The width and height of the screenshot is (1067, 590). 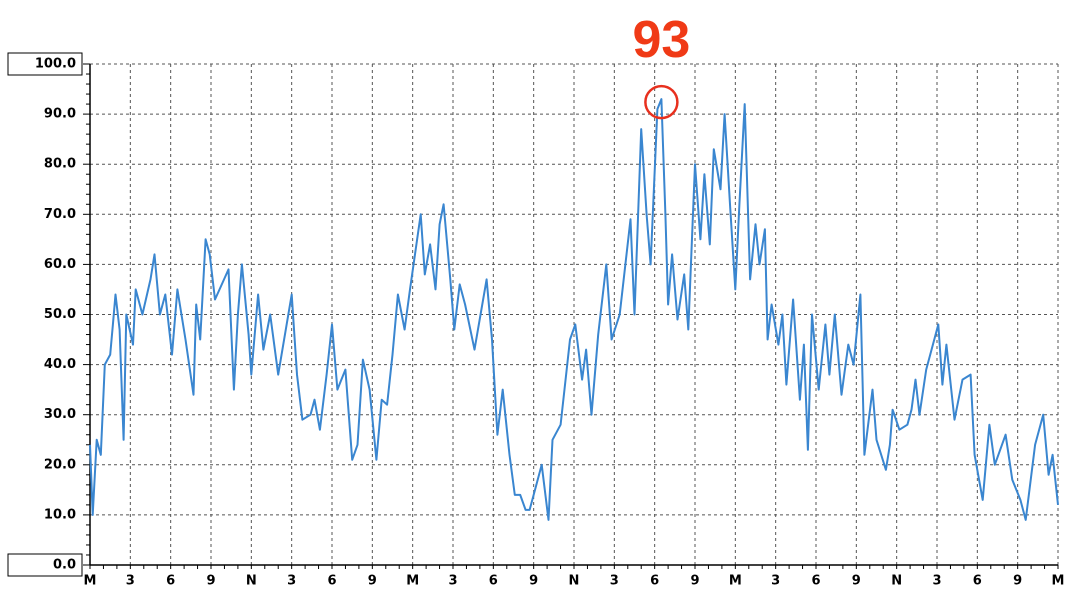 What do you see at coordinates (60, 364) in the screenshot?
I see `y-tick-label: 40.0` at bounding box center [60, 364].